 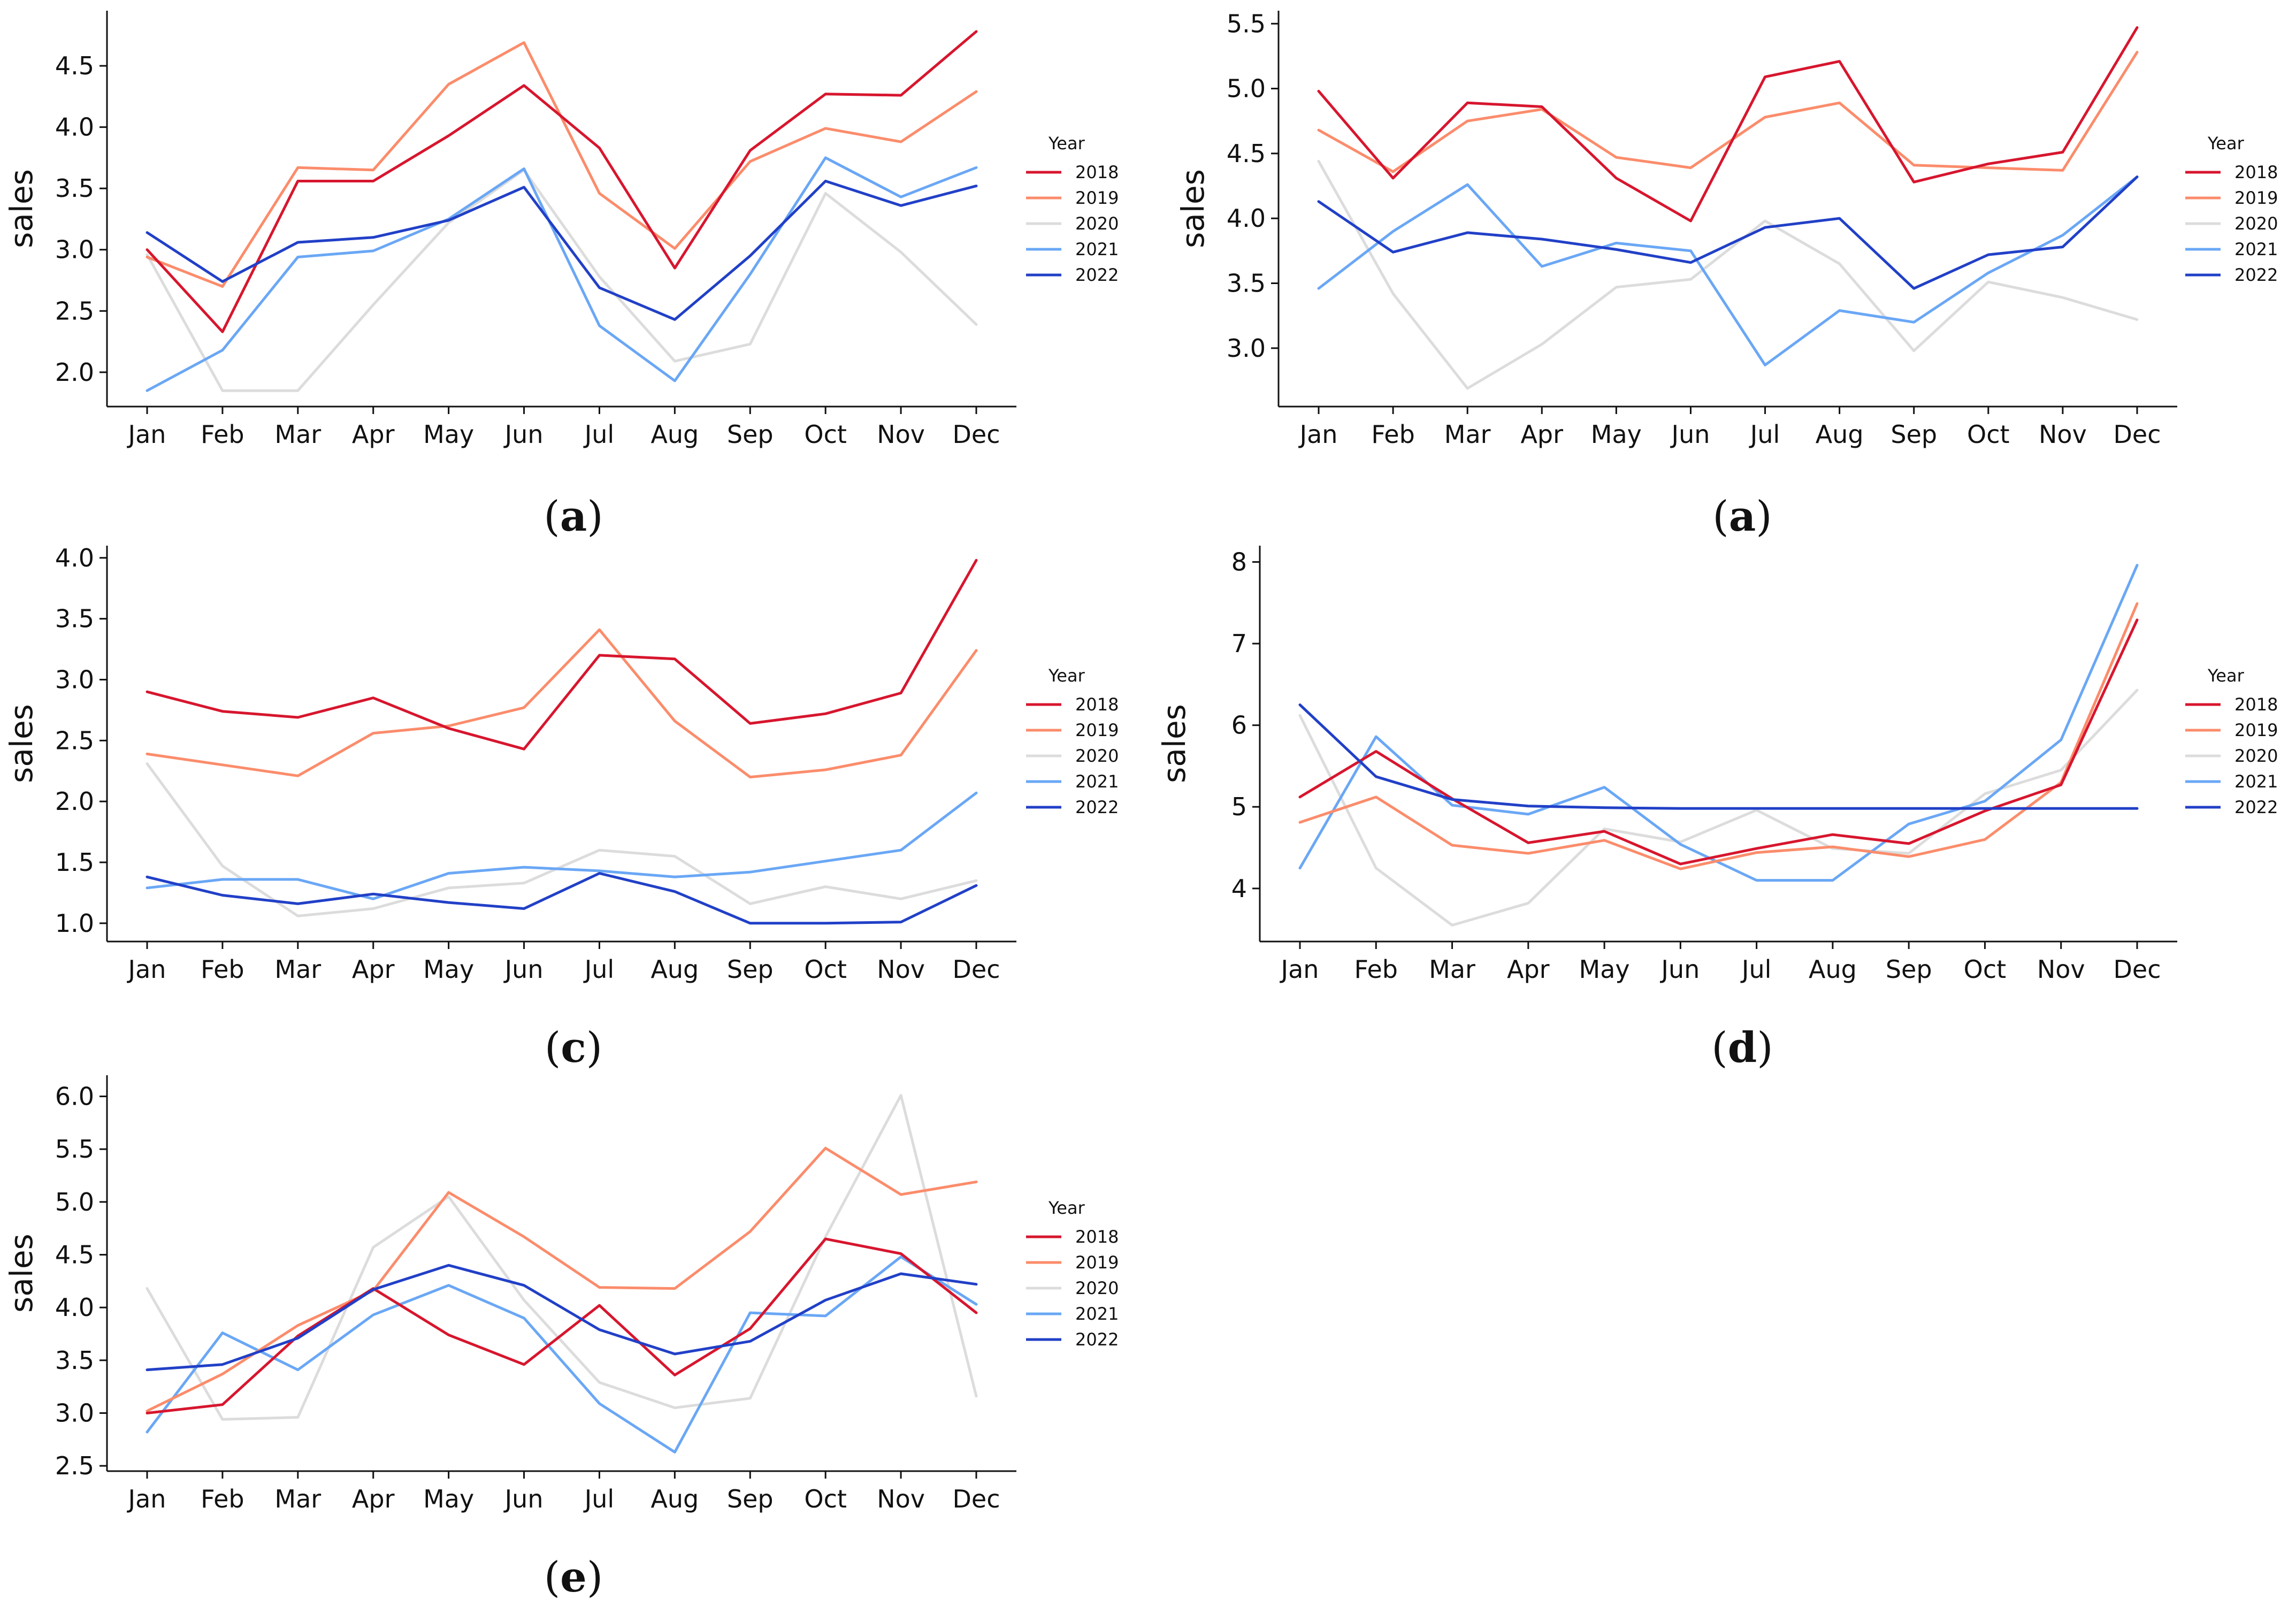 I want to click on y-tick-label: 1.0, so click(x=75, y=923).